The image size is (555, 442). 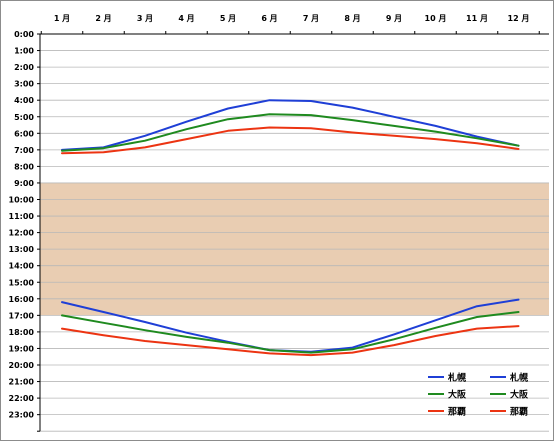 What do you see at coordinates (24, 133) in the screenshot?
I see `y-tick-label: 6:00` at bounding box center [24, 133].